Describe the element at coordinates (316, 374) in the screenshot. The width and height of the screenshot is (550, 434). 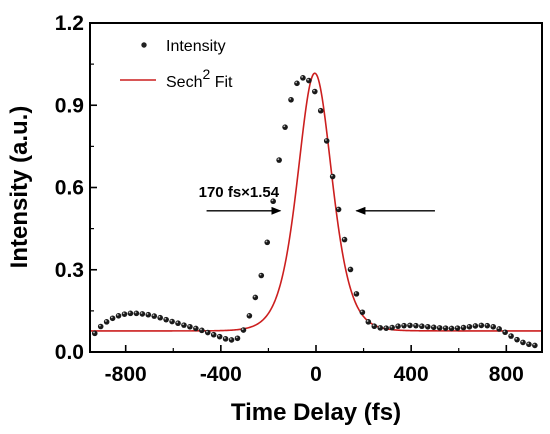
I see `x-tick-label: 0` at that location.